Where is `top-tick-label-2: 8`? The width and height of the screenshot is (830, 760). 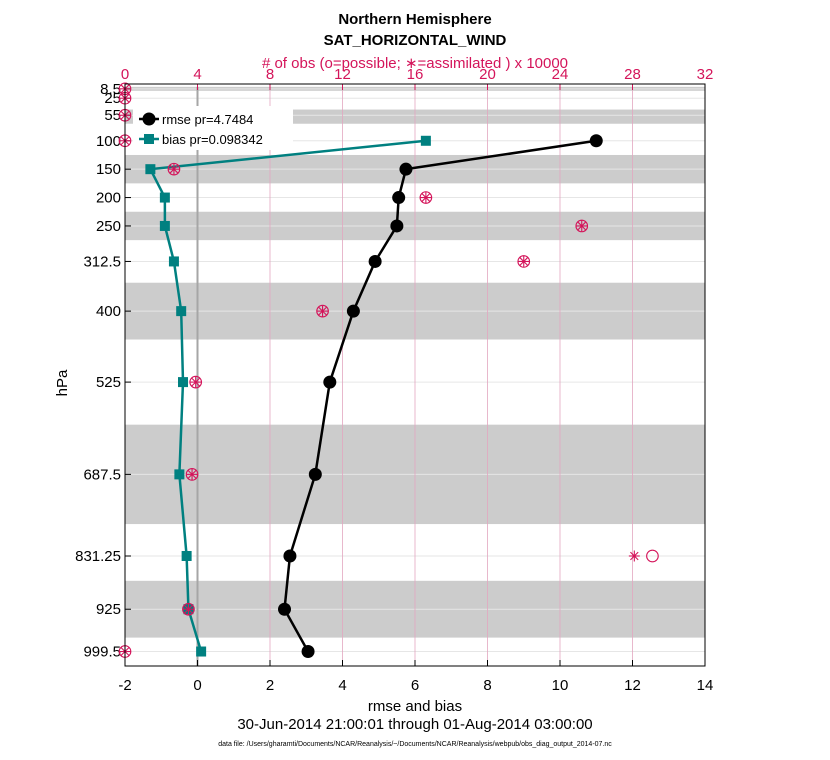
top-tick-label-2: 8 is located at coordinates (270, 74).